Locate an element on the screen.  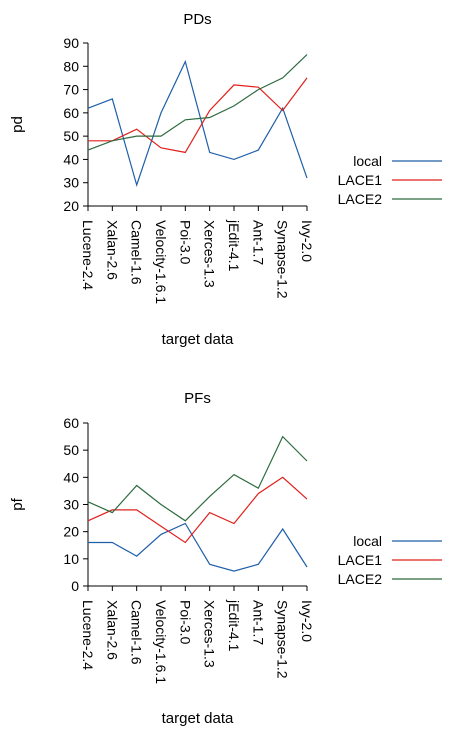
chart-0-x-tick-label: Ivy-2.0 is located at coordinates (307, 241).